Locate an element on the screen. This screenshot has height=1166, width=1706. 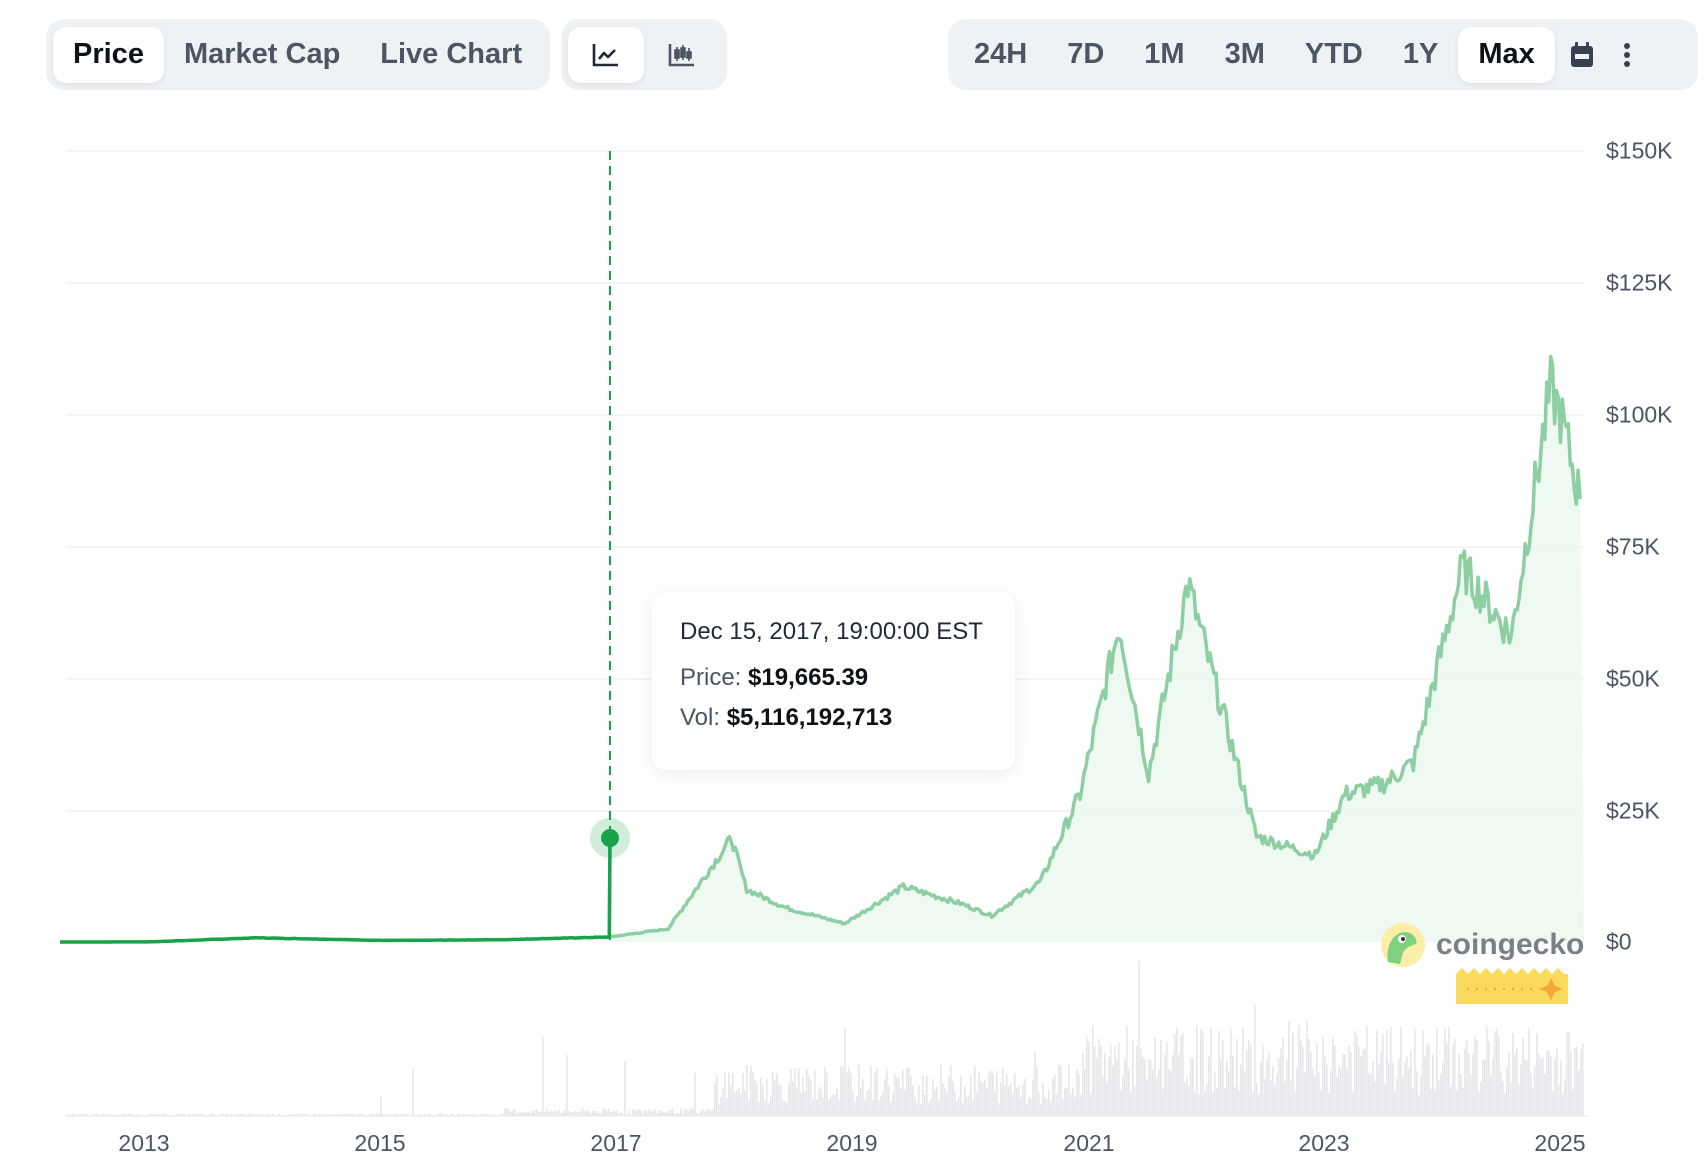
tab-price: Price is located at coordinates (108, 54).